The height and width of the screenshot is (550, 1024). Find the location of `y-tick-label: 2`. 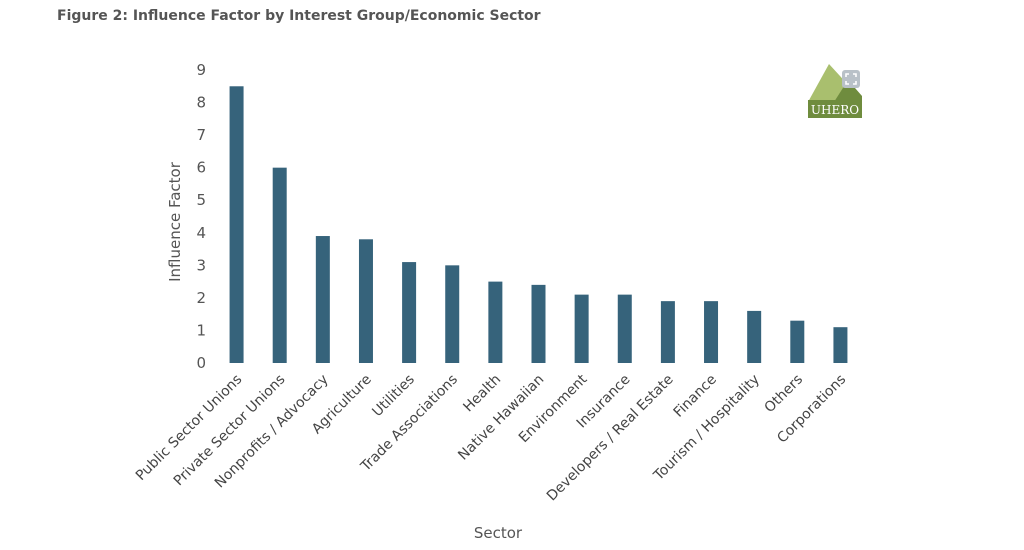

y-tick-label: 2 is located at coordinates (201, 298).